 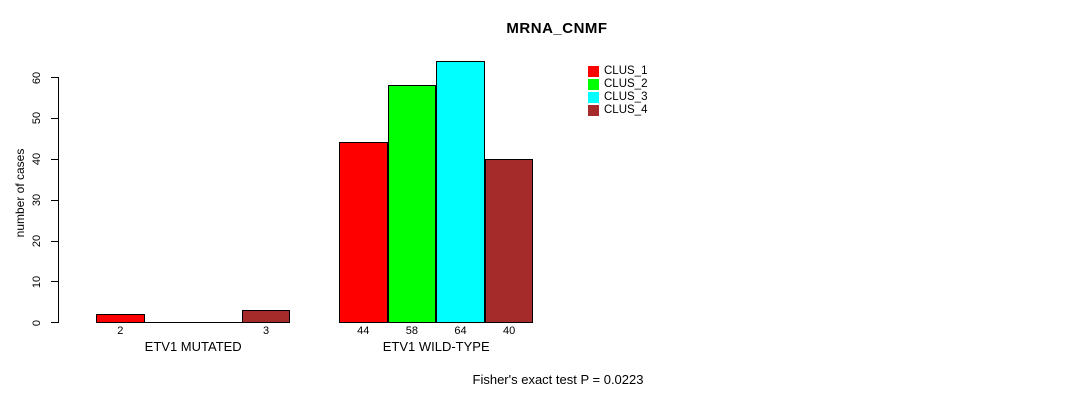 What do you see at coordinates (363, 233) in the screenshot?
I see `bar-clus_1-etv1-wild-type` at bounding box center [363, 233].